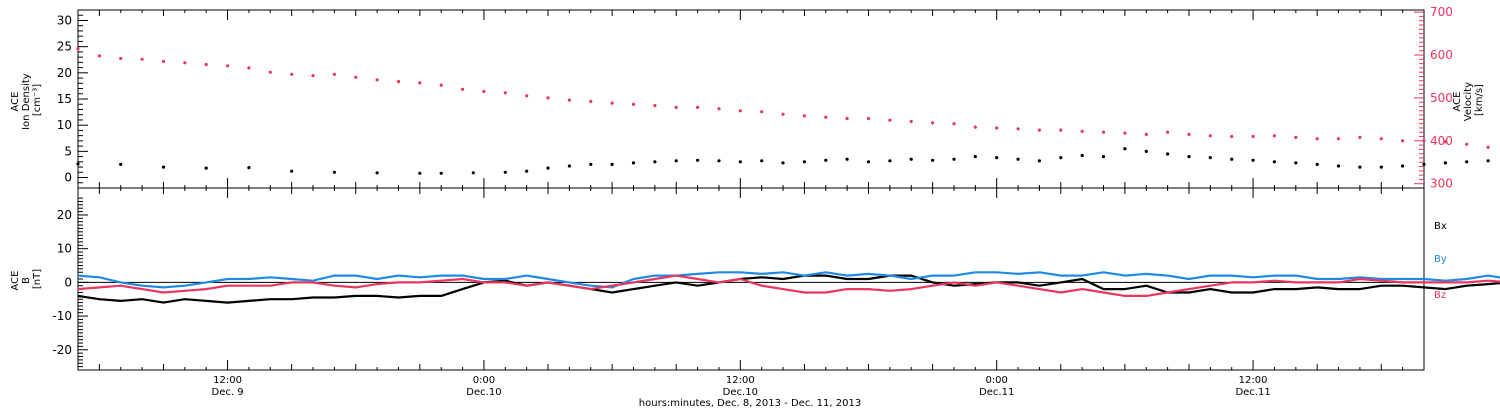 The width and height of the screenshot is (1500, 410). Describe the element at coordinates (68, 178) in the screenshot. I see `density-tick-label: 0` at that location.